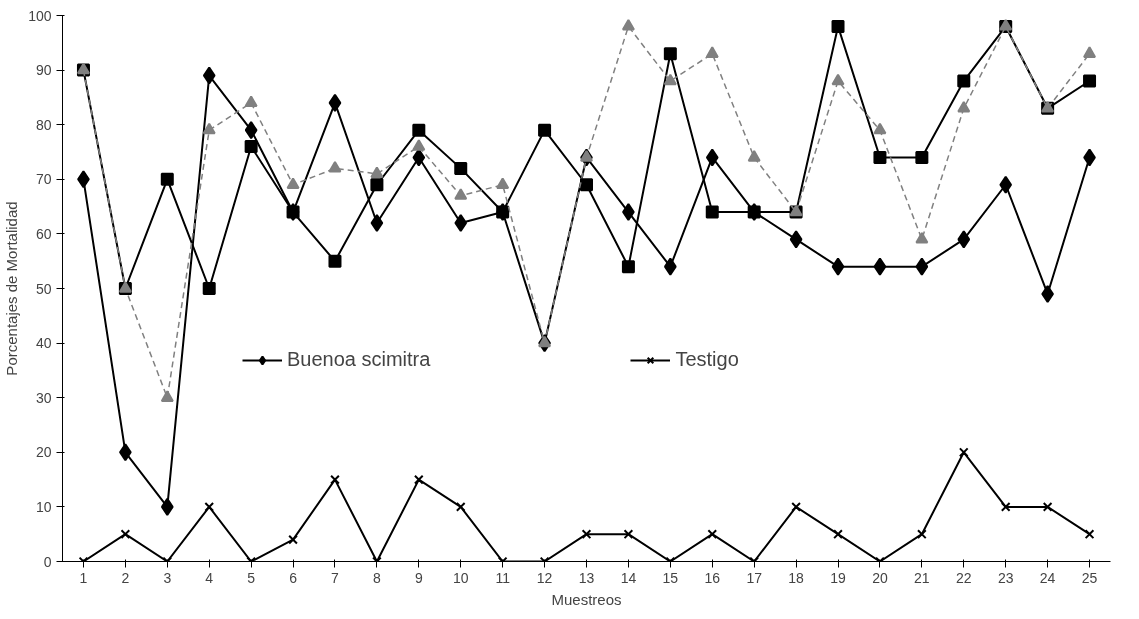  Describe the element at coordinates (209, 577) in the screenshot. I see `x-tick-label: 4` at that location.